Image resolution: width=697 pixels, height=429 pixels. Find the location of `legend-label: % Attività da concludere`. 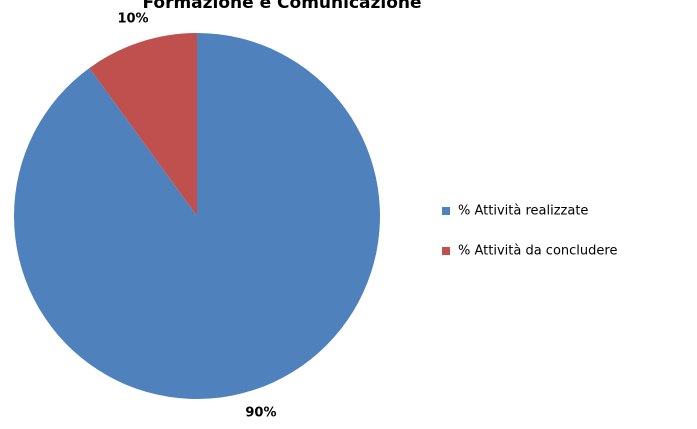

legend-label: % Attività da concludere is located at coordinates (537, 251).